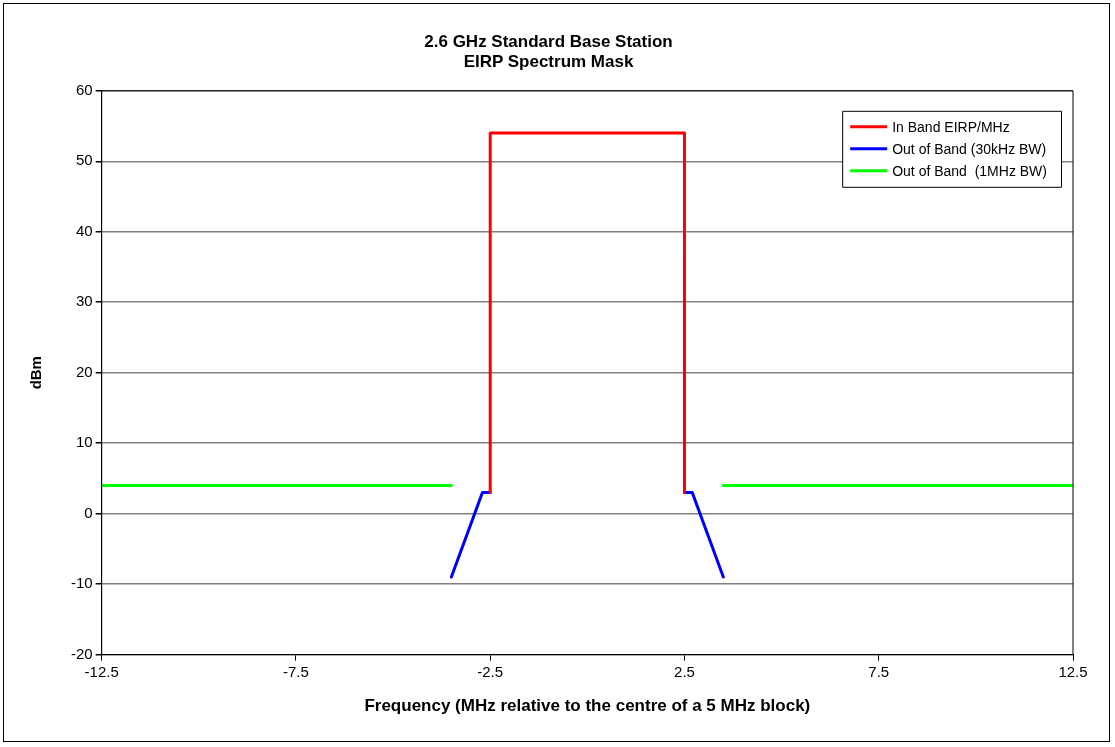  What do you see at coordinates (84, 371) in the screenshot?
I see `y-tick-label: 20` at bounding box center [84, 371].